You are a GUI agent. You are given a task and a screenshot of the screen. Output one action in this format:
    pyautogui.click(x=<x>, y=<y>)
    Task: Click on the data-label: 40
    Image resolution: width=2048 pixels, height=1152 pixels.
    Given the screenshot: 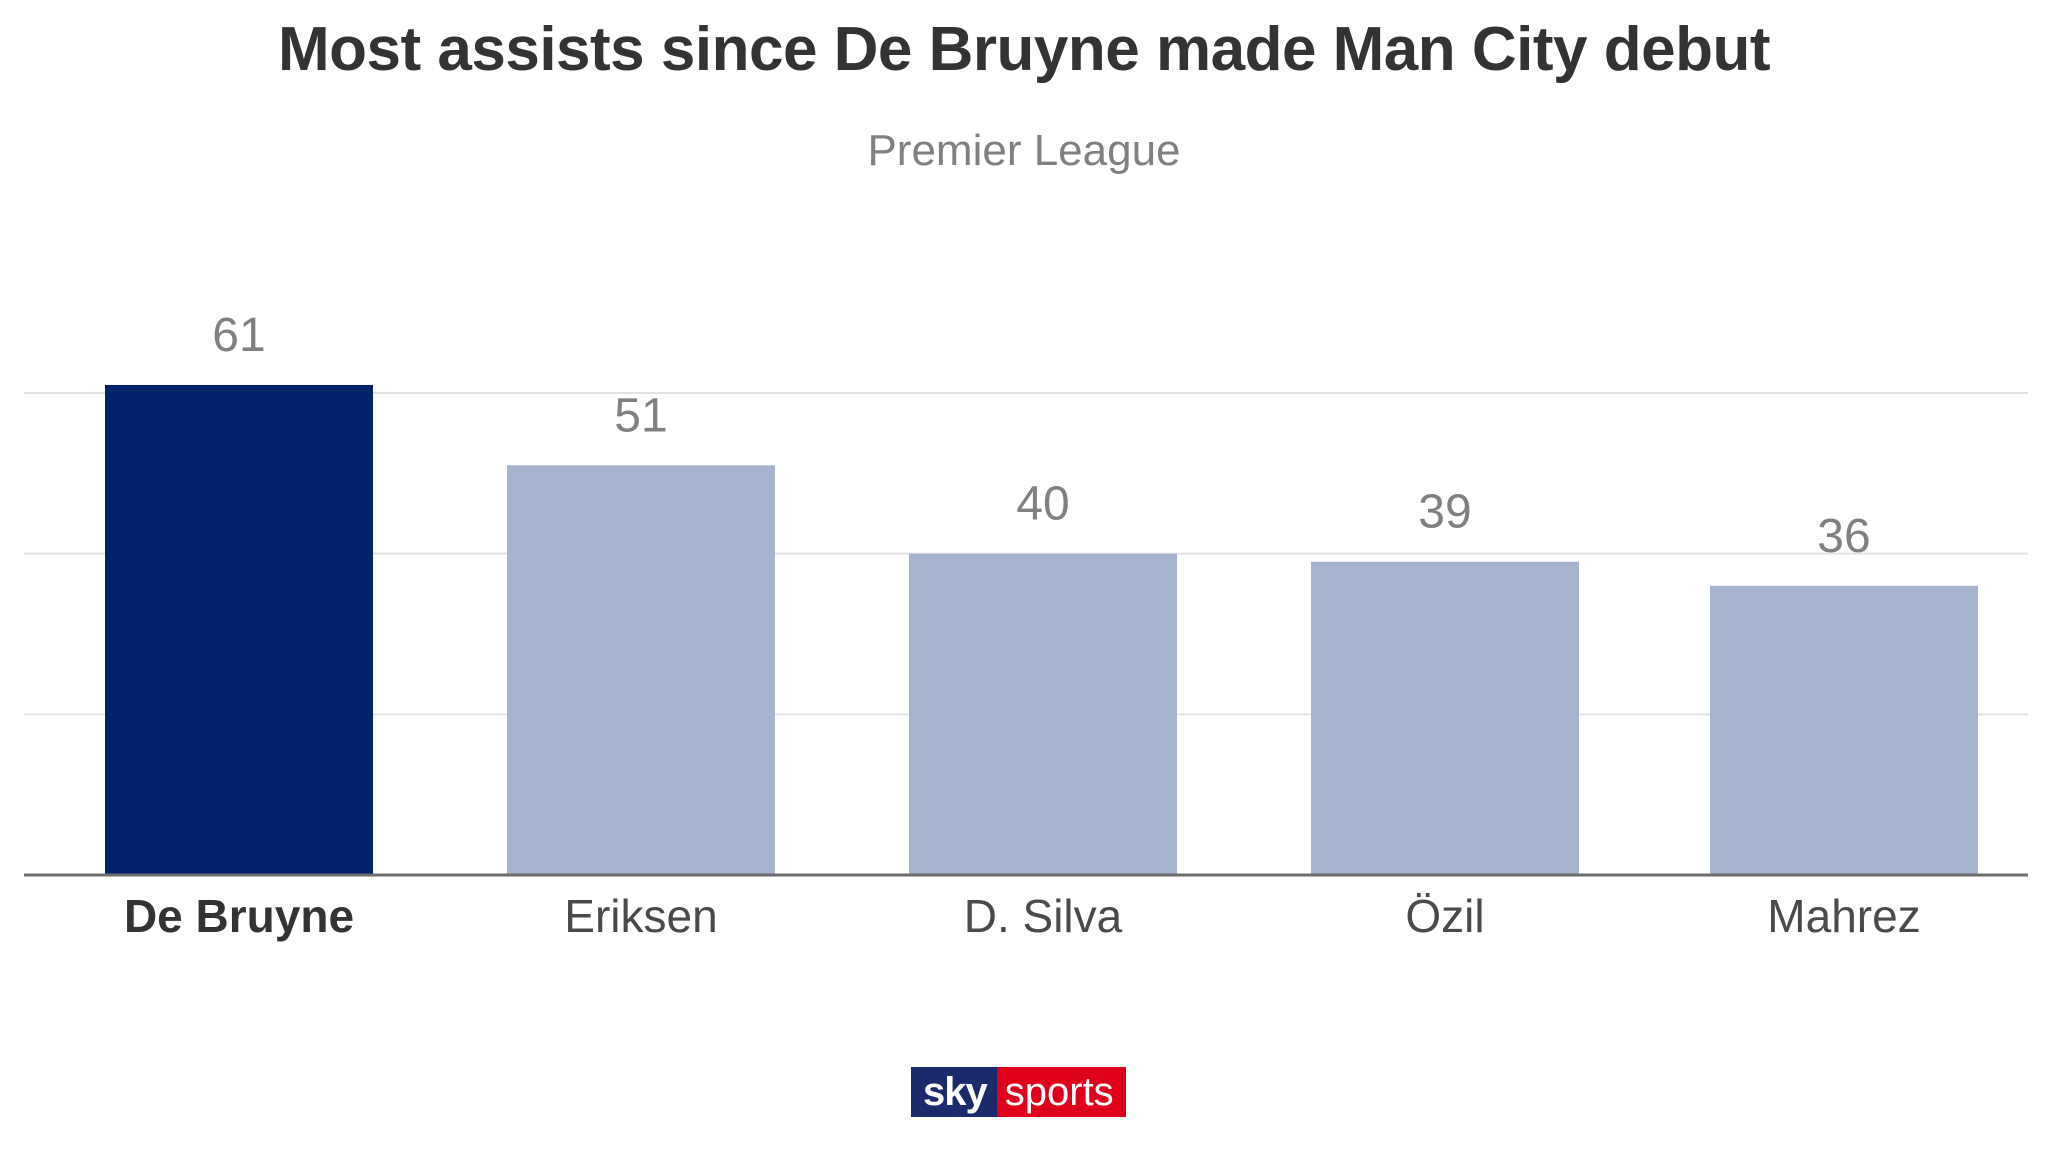 What is the action you would take?
    pyautogui.click(x=1042, y=504)
    